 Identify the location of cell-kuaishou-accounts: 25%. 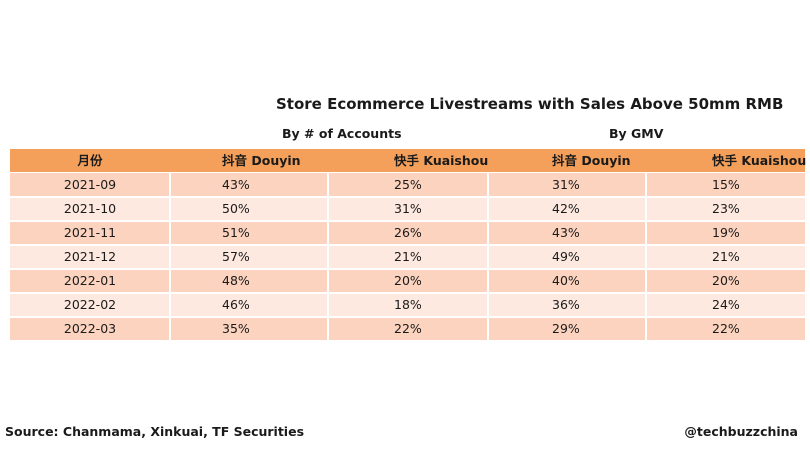
(408, 184).